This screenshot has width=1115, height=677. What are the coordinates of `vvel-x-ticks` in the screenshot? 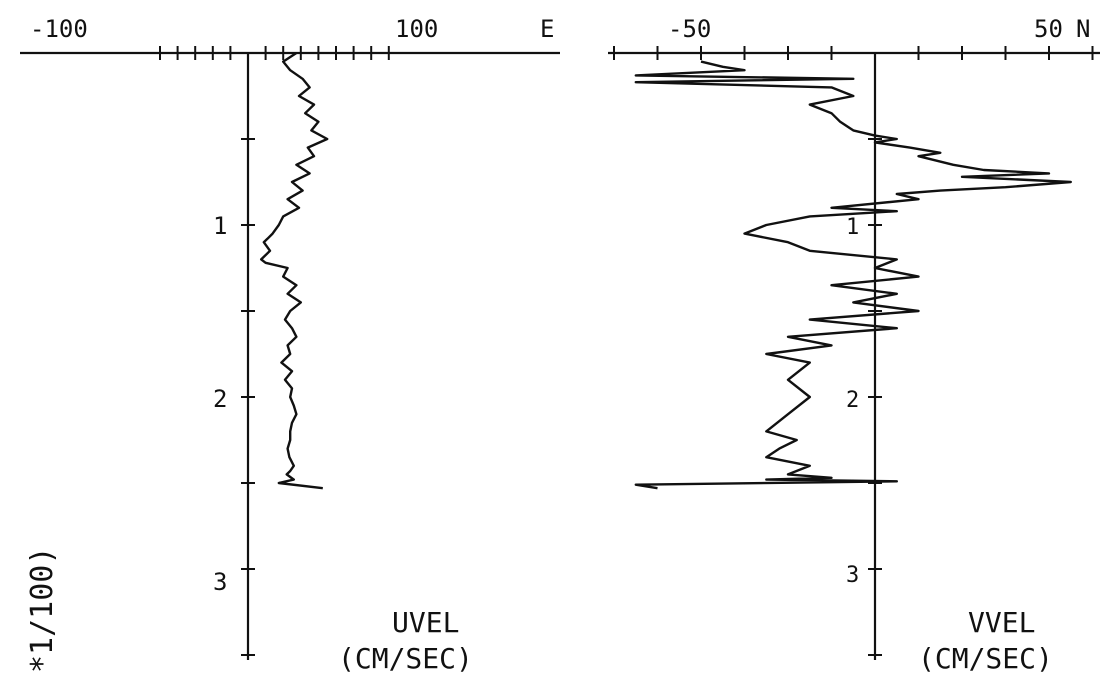 It's located at (853, 53).